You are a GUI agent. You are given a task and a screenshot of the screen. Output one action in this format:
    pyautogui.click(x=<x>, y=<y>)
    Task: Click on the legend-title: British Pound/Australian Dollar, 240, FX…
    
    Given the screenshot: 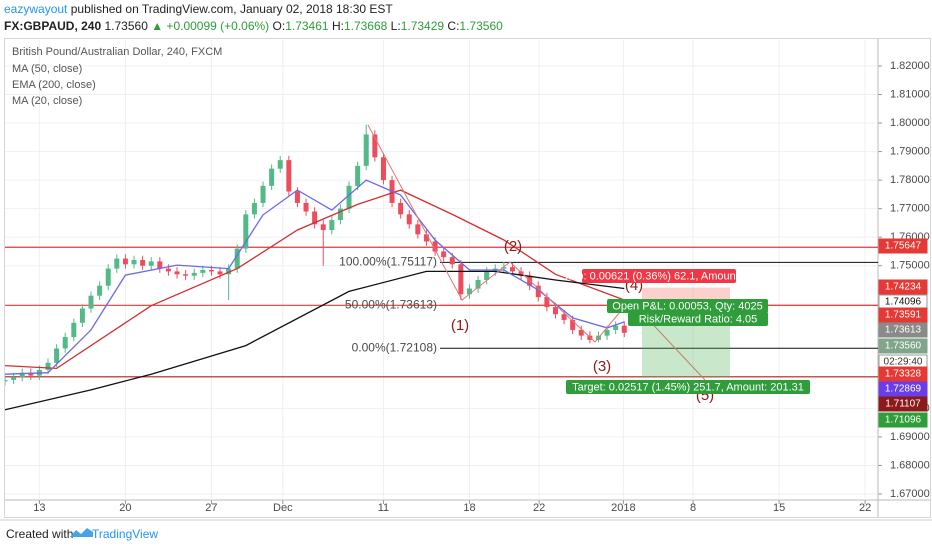 What is the action you would take?
    pyautogui.click(x=117, y=52)
    